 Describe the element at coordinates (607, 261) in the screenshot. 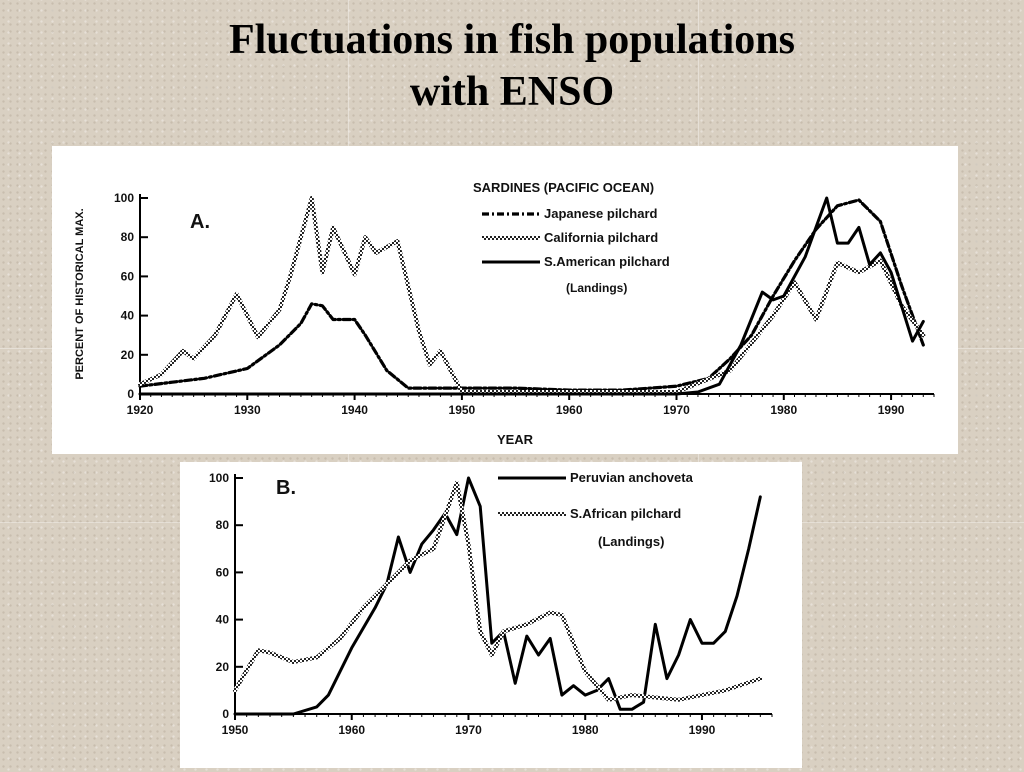

I see `legend-label-s-american-pilchard: S.American pilchard` at that location.